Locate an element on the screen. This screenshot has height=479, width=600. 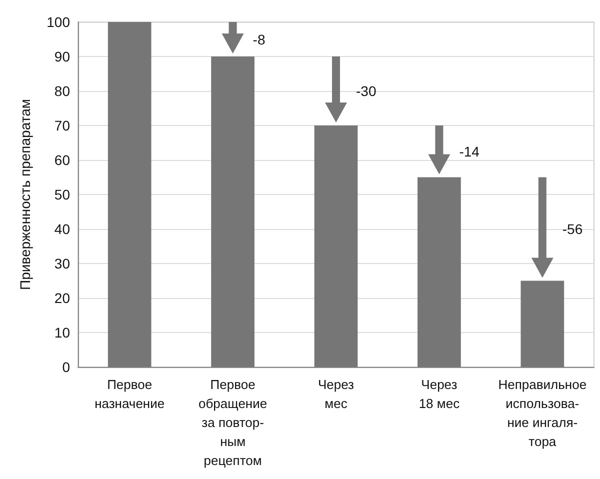
y-tick-label: 70 is located at coordinates (62, 126).